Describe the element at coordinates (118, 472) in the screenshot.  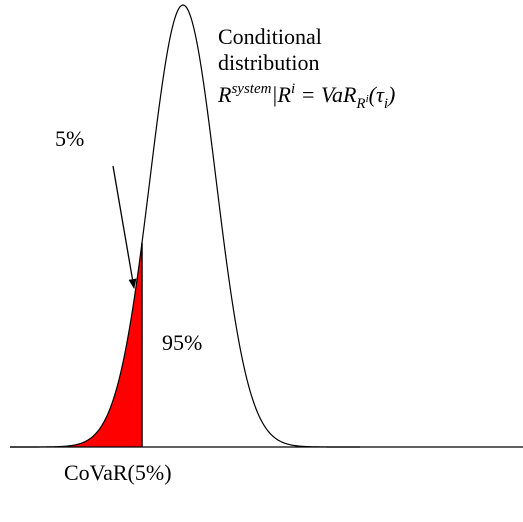
I see `quantile-label: CoVaR(5%)` at that location.